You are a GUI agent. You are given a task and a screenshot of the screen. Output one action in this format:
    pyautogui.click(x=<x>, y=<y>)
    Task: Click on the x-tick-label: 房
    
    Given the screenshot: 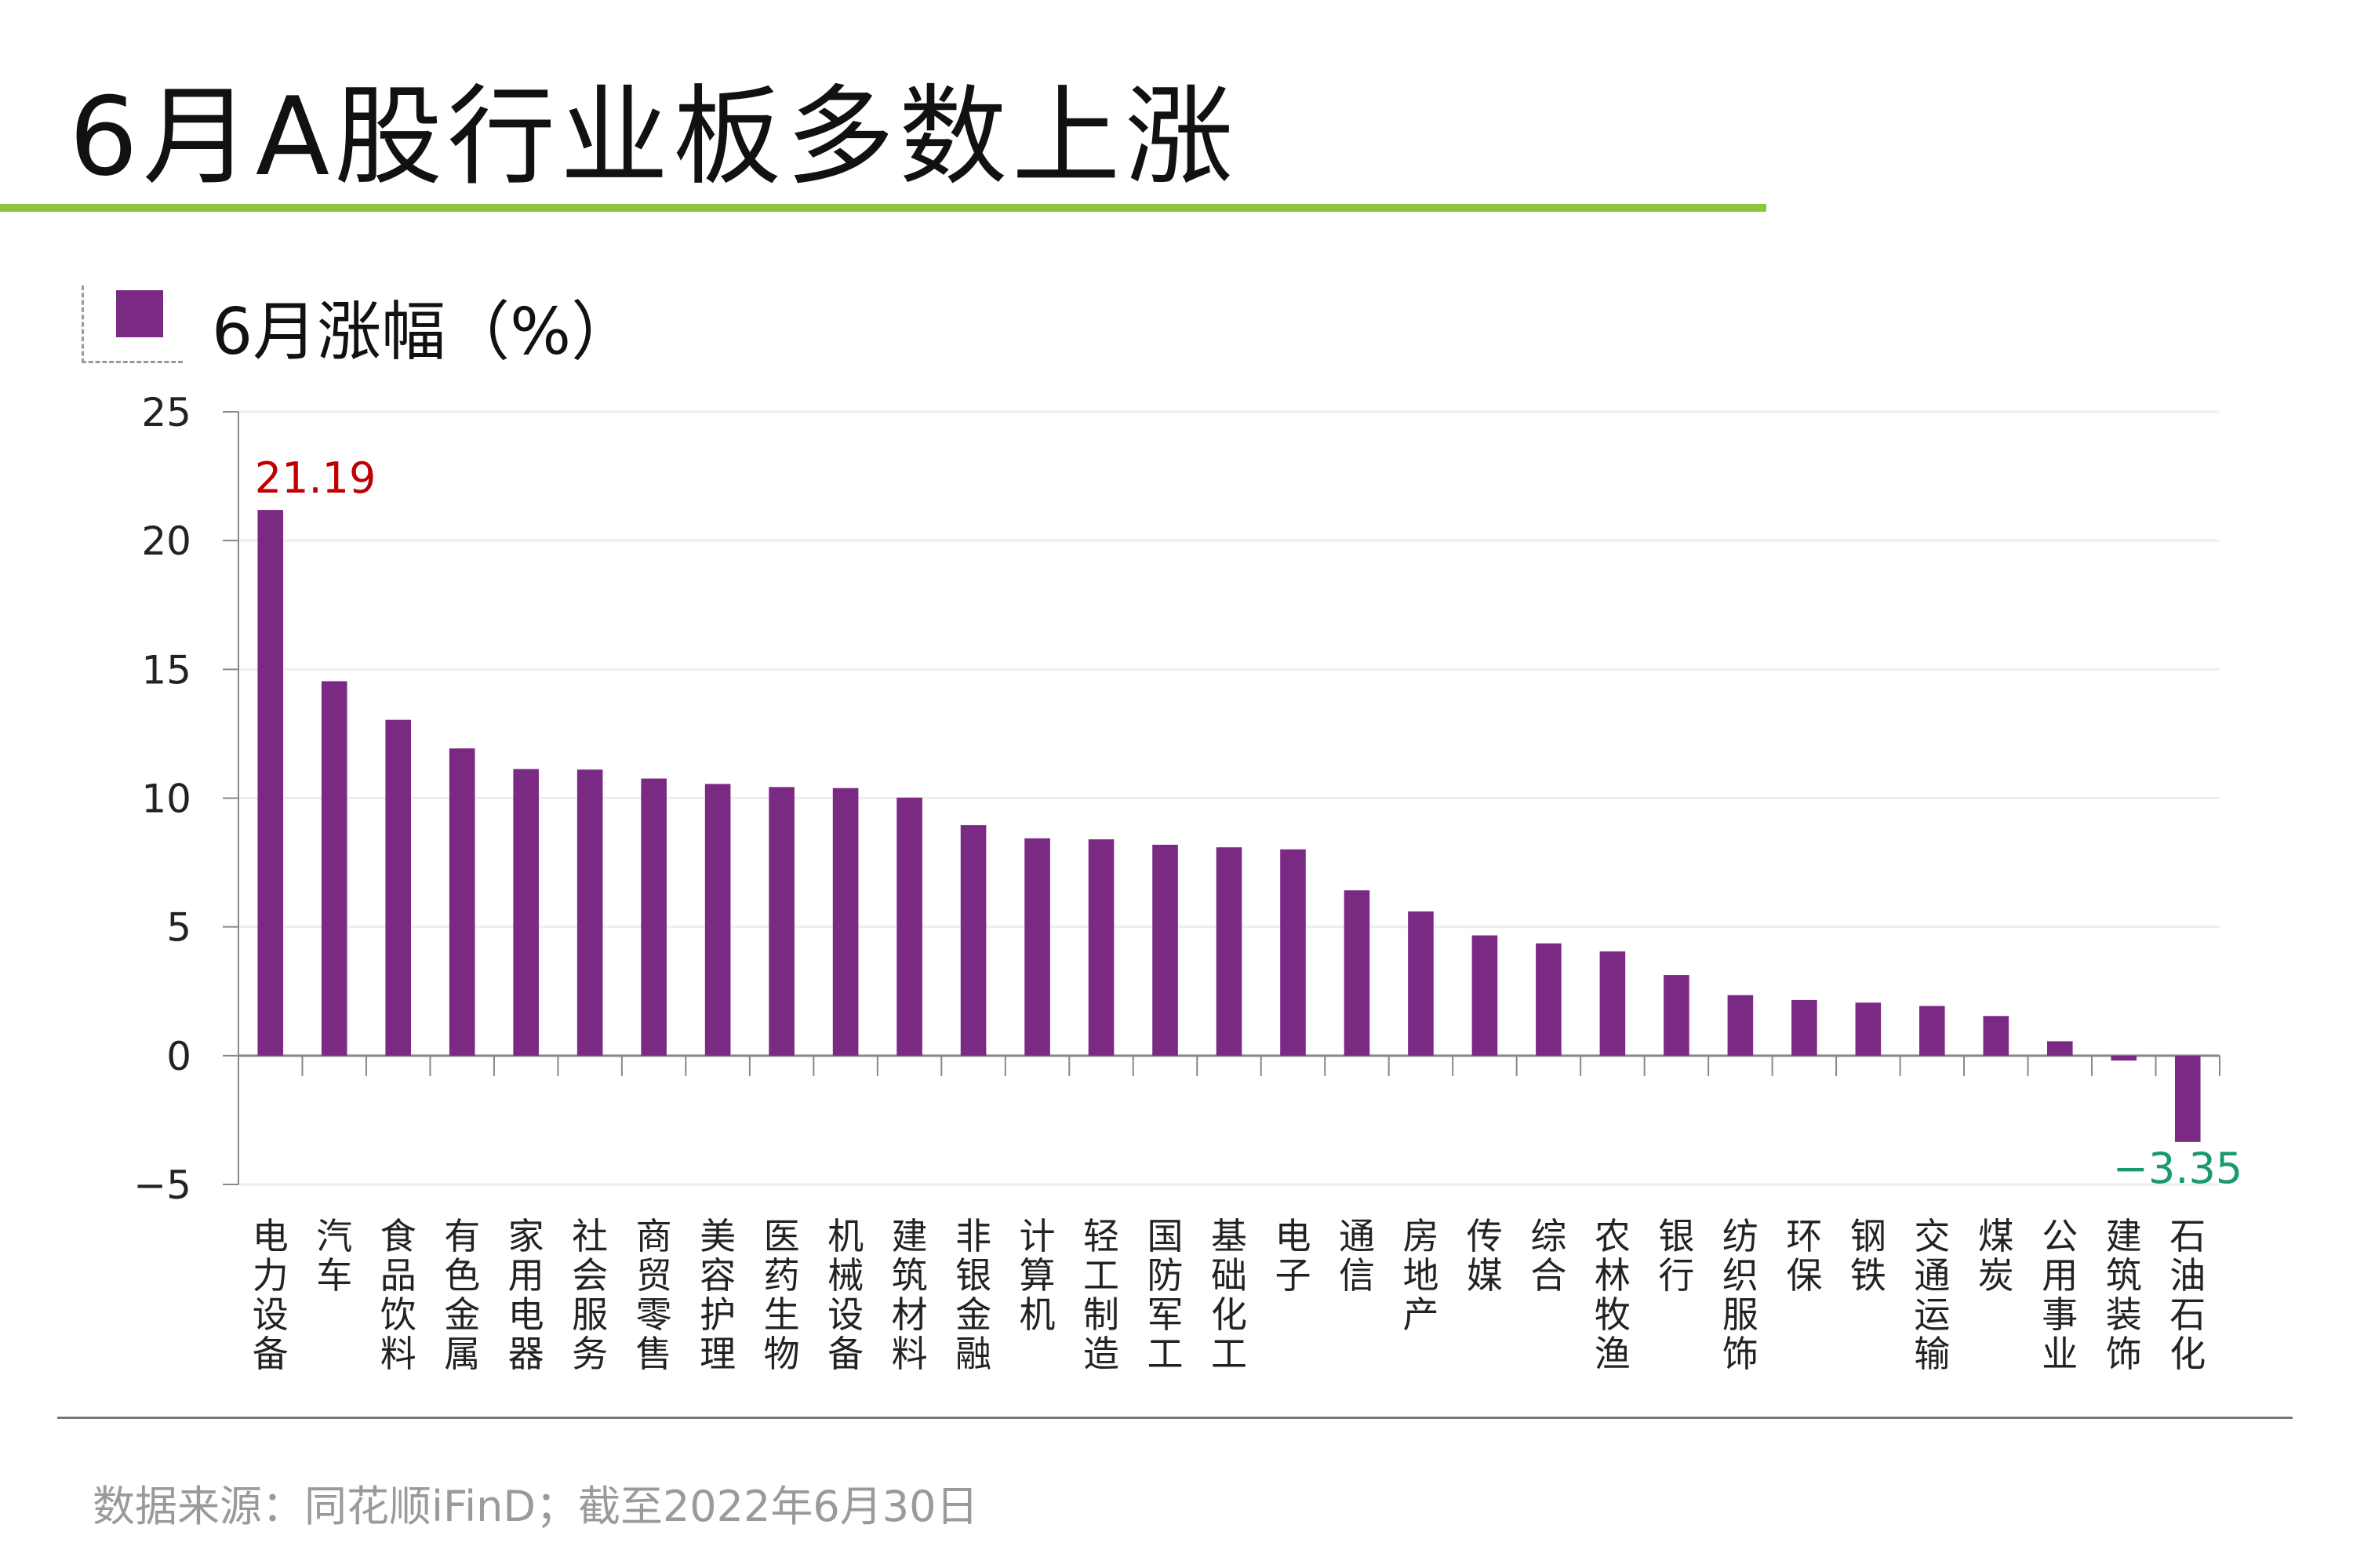 What is the action you would take?
    pyautogui.click(x=1420, y=1236)
    